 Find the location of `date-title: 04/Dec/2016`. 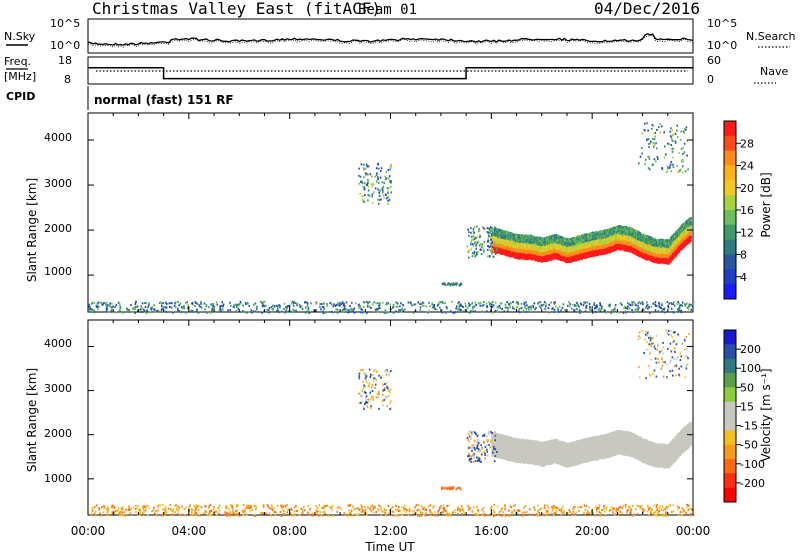

date-title: 04/Dec/2016 is located at coordinates (647, 9).